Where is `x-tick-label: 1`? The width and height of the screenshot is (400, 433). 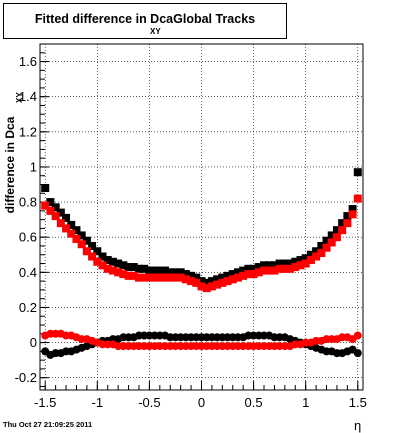 x-tick-label: 1 is located at coordinates (305, 402).